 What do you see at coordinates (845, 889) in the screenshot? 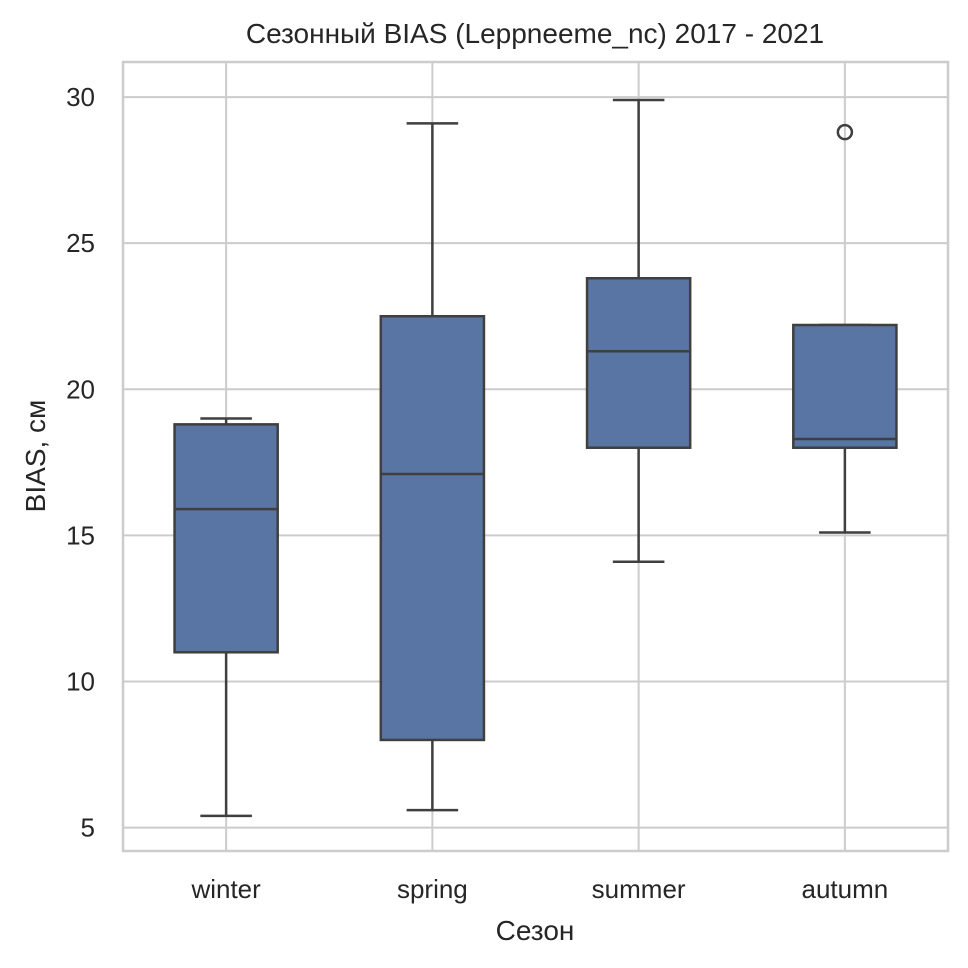
I see `x-tick-label-autumn: autumn` at bounding box center [845, 889].